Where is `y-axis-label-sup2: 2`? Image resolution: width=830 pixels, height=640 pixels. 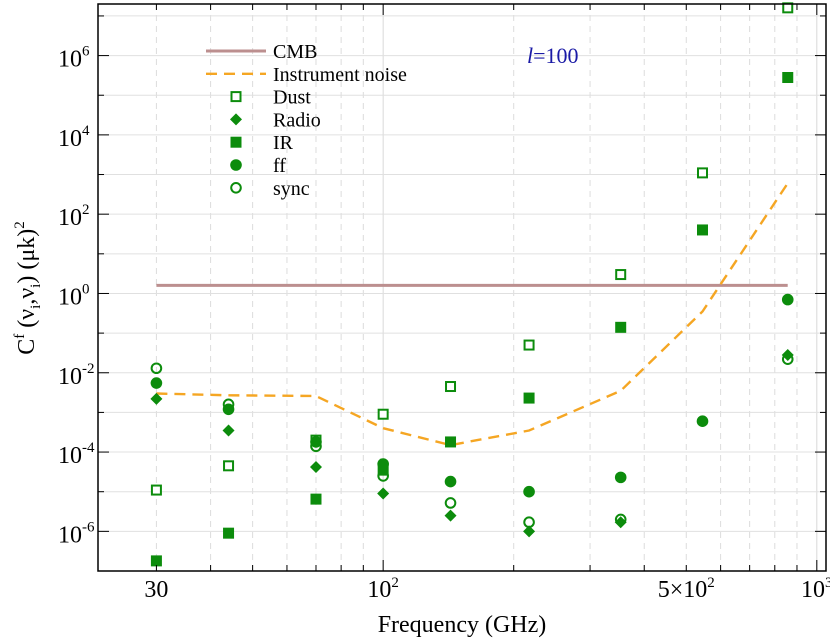 y-axis-label-sup2: 2 is located at coordinates (20, 225).